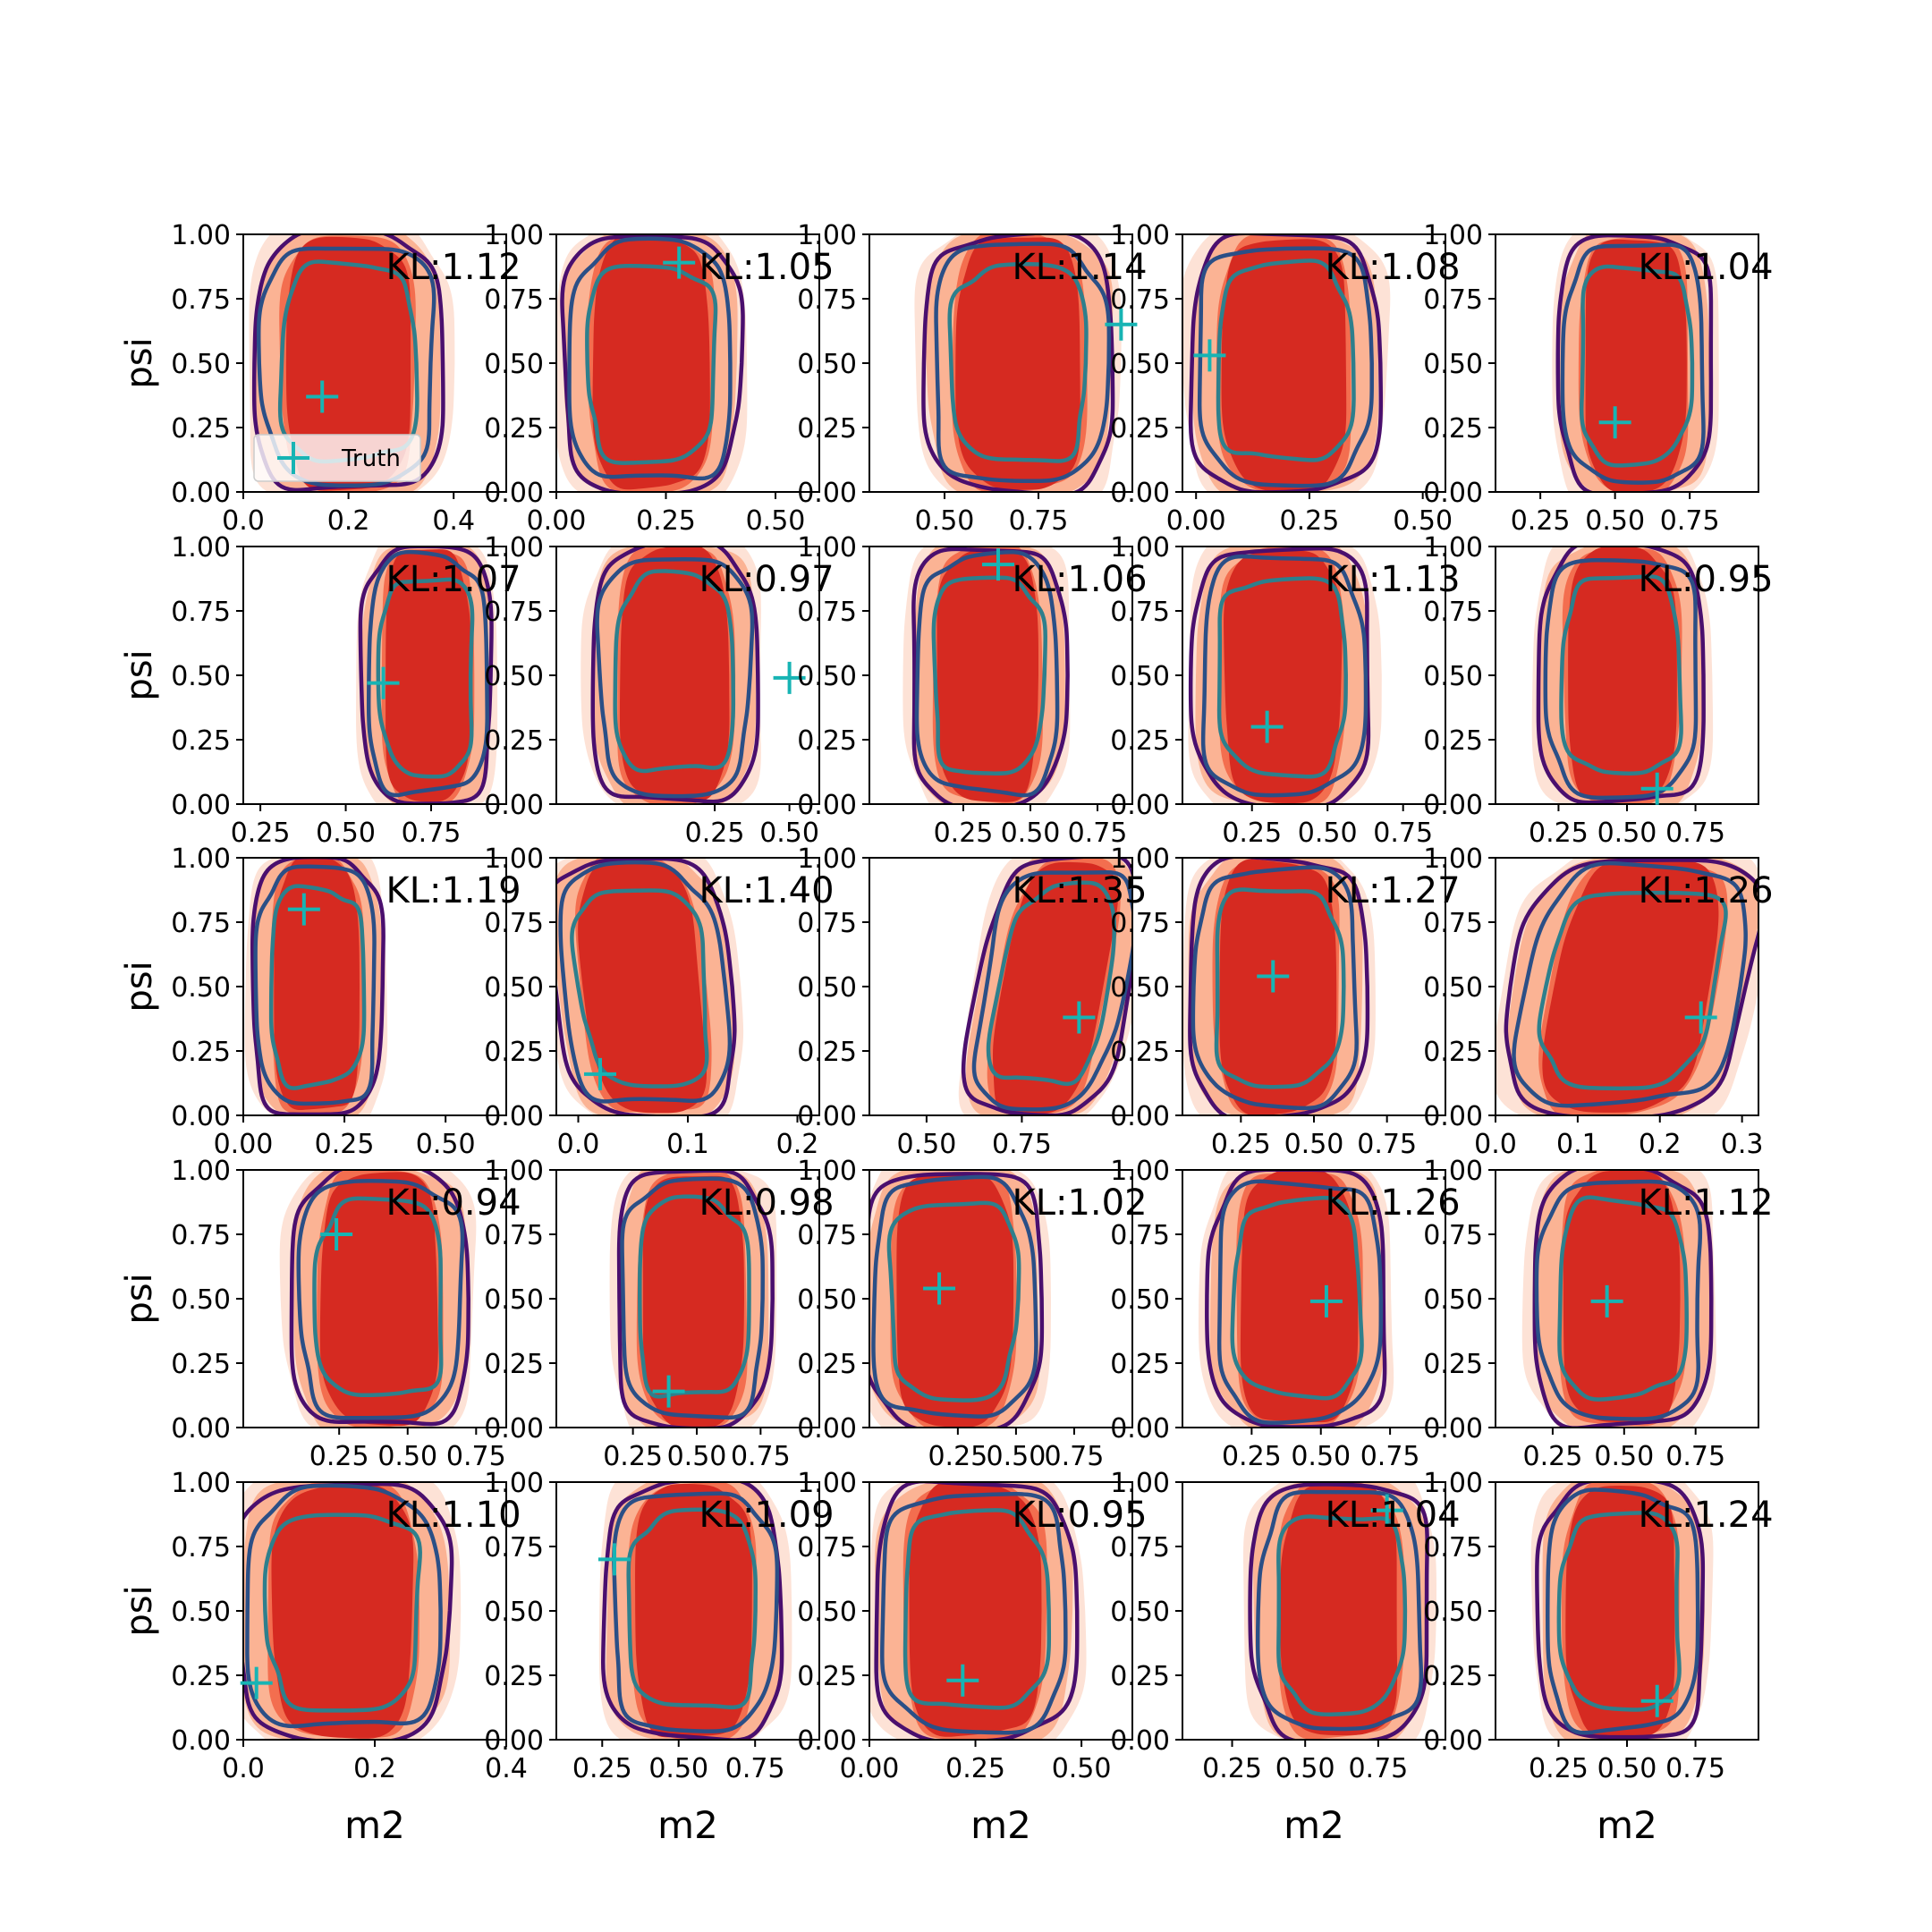  I want to click on panel-7: 0.00 0.25 0.50 0.75 1.00 0.25 0.50 KL:0.97, so click(659, 690).